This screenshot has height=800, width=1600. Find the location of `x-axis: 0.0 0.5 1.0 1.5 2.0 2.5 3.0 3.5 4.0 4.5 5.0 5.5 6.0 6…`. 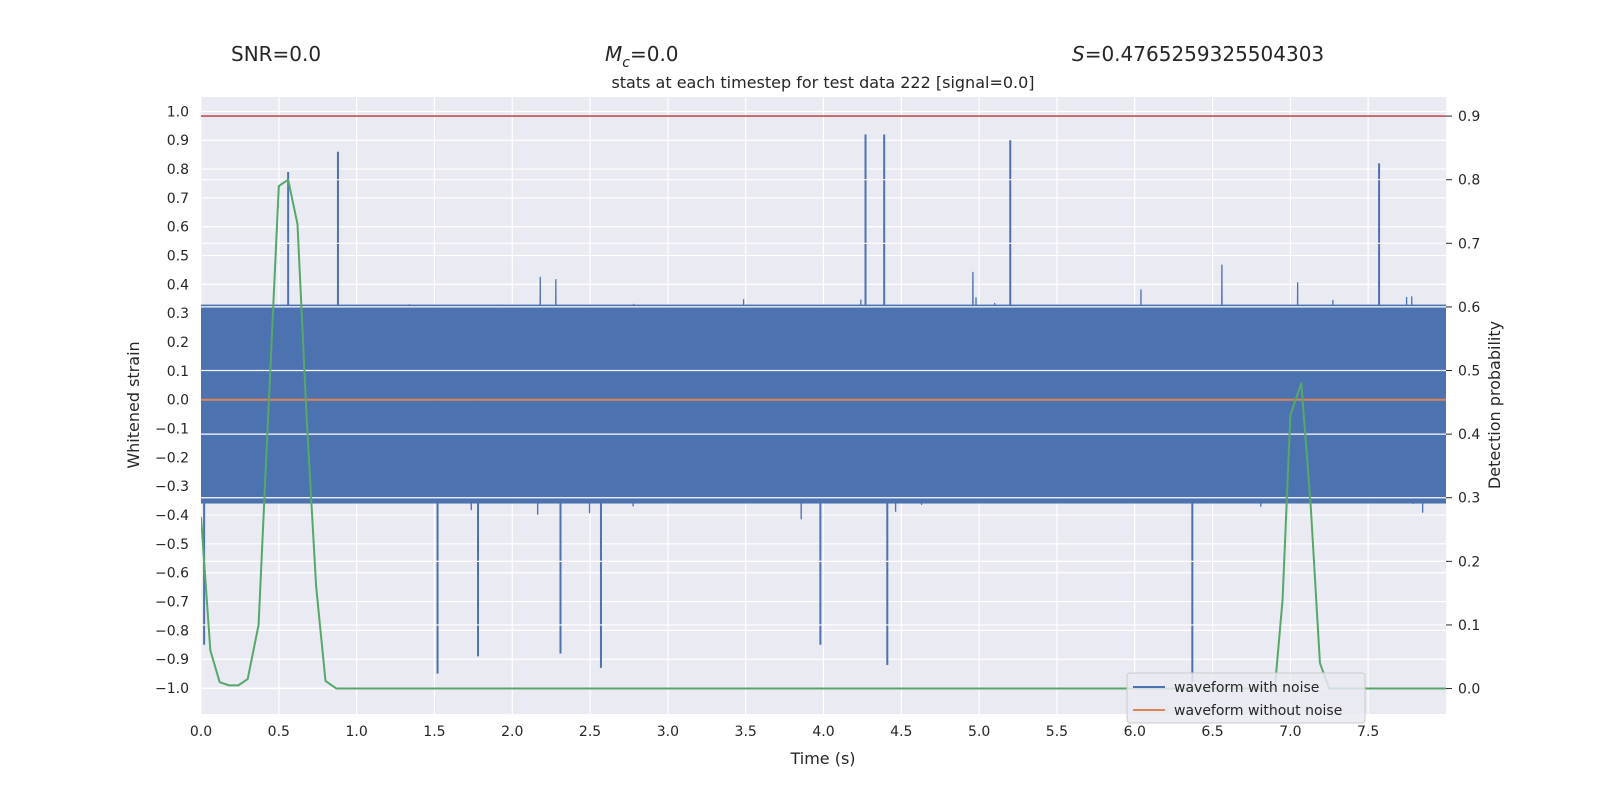

x-axis: 0.0 0.5 1.0 1.5 2.0 2.5 3.0 3.5 4.0 4.5 5.0 5.5 6.0 6… is located at coordinates (784, 732).